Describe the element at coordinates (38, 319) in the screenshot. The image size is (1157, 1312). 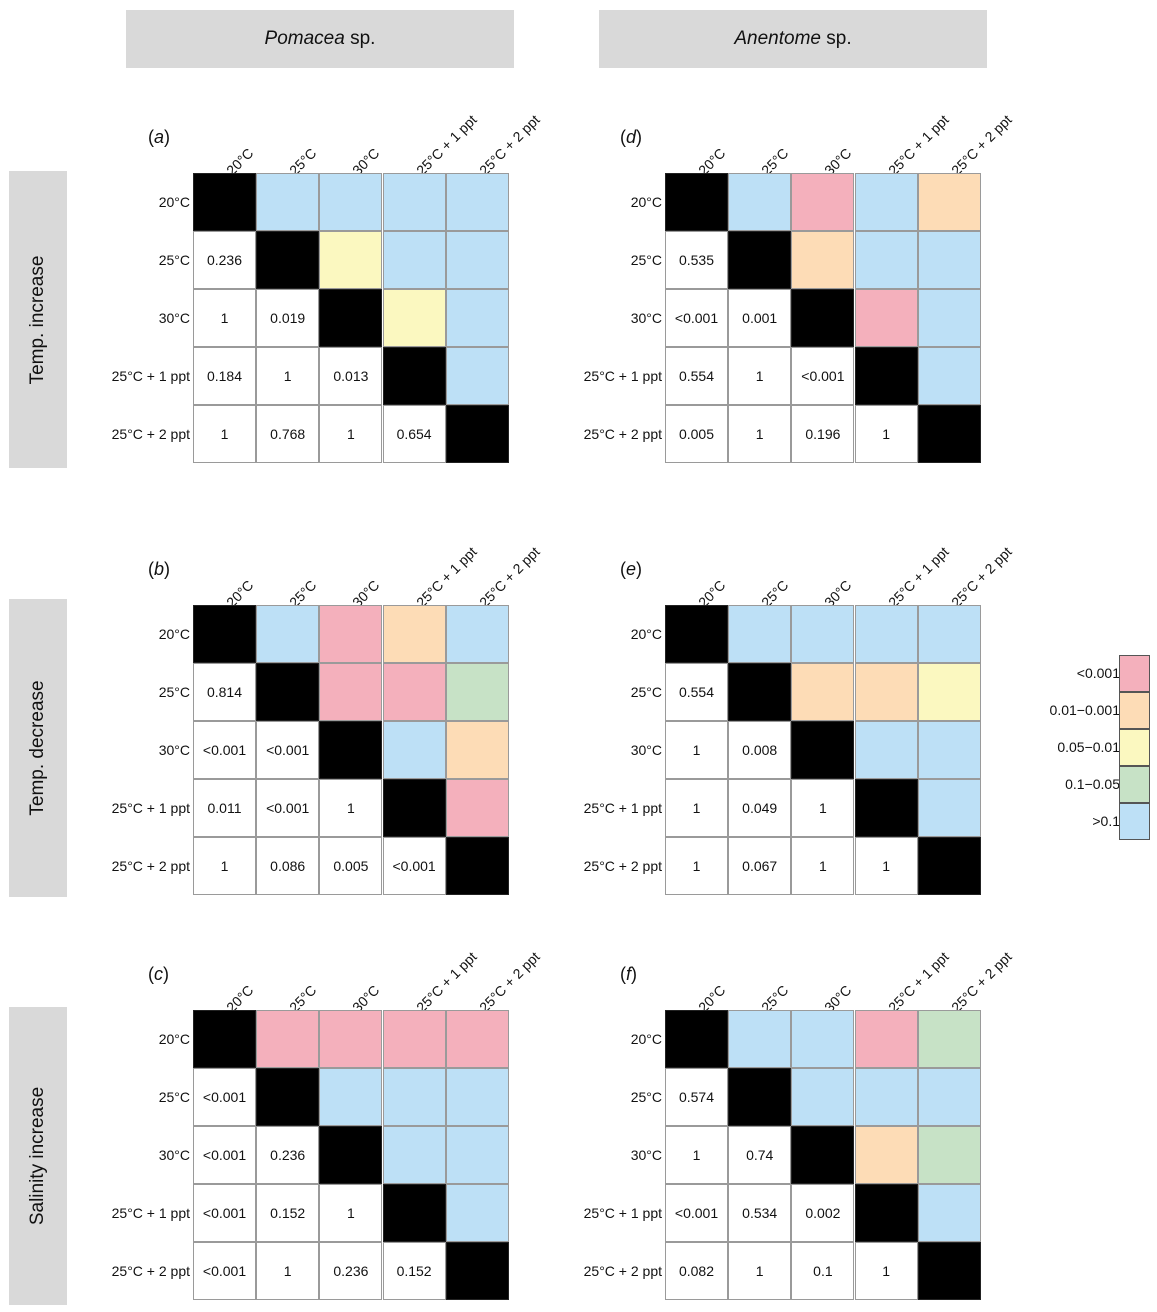
I see `row-header-temp-increase: Temp. increase` at that location.